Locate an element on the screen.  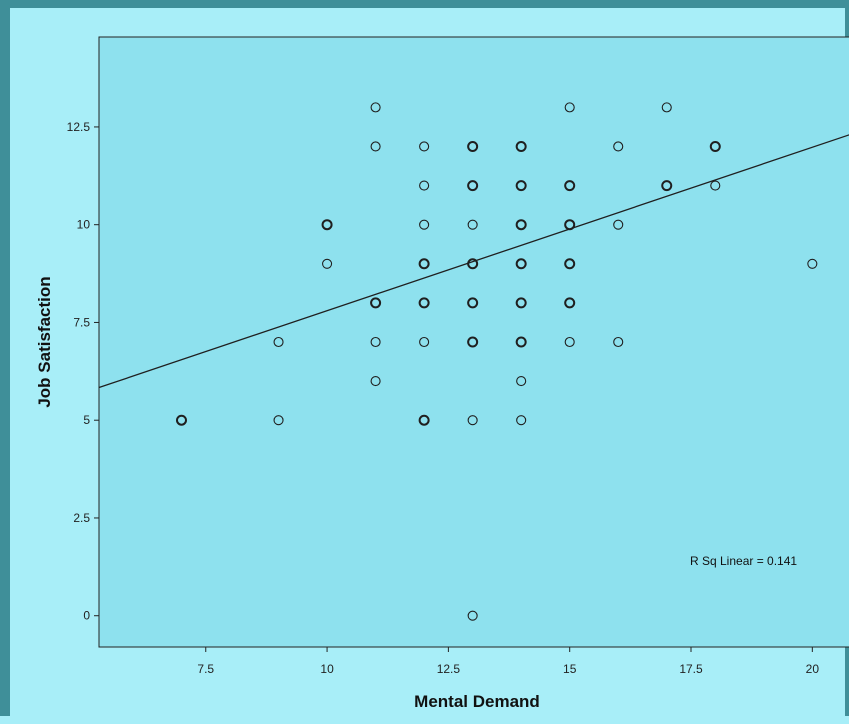
x-axis-title: Mental Demand is located at coordinates (477, 701).